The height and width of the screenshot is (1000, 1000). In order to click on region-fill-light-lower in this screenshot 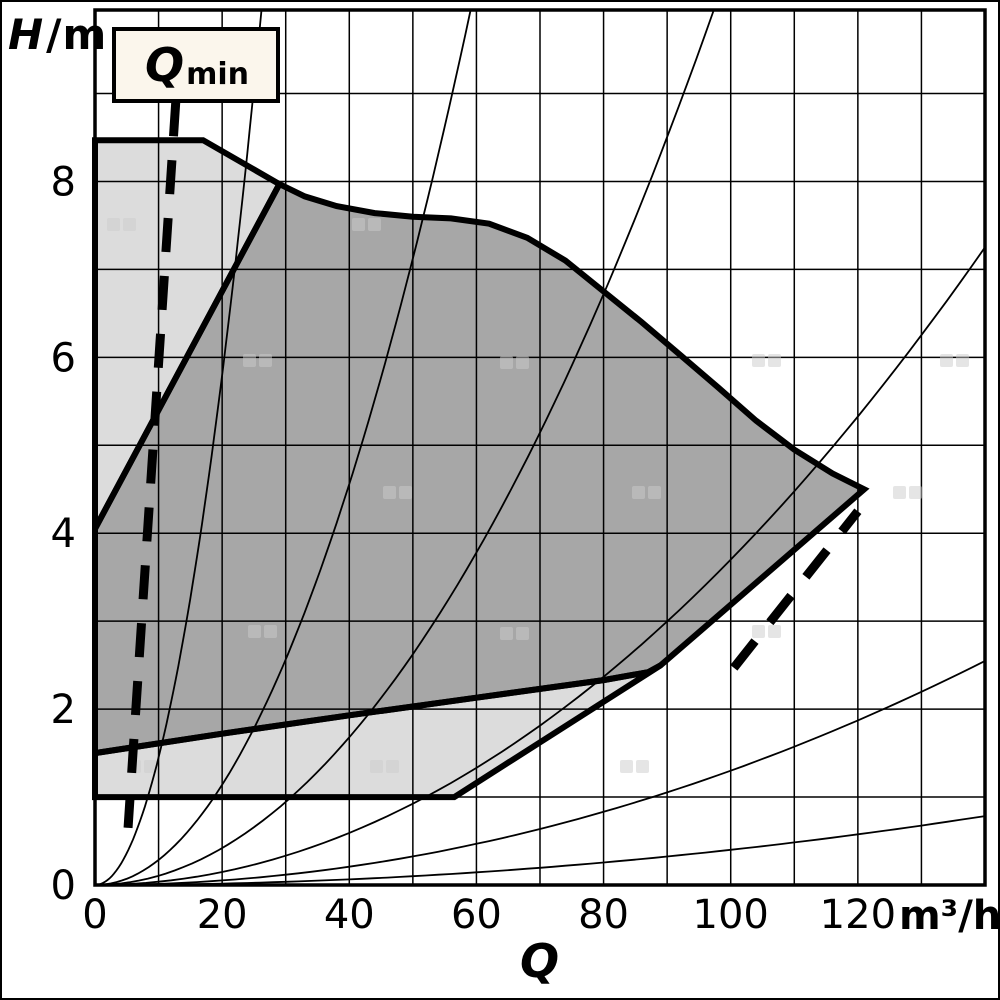, I will do `click(378, 731)`.